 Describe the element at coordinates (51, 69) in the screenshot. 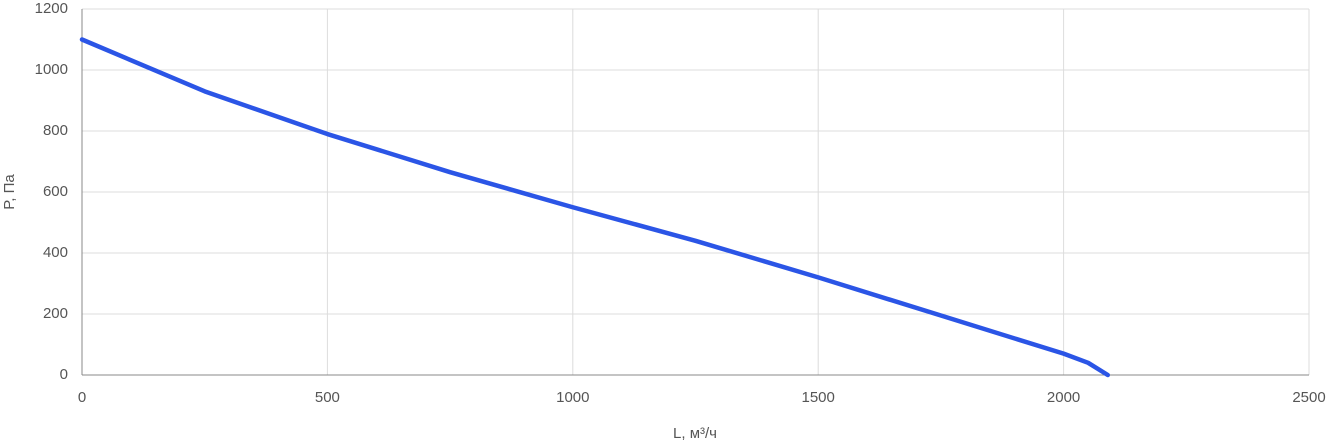

I see `y-tick-label: 1000` at that location.